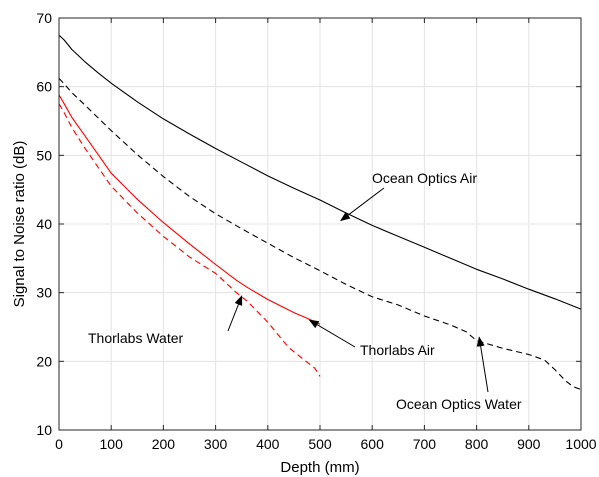  I want to click on y-tick-label: 40, so click(44, 224).